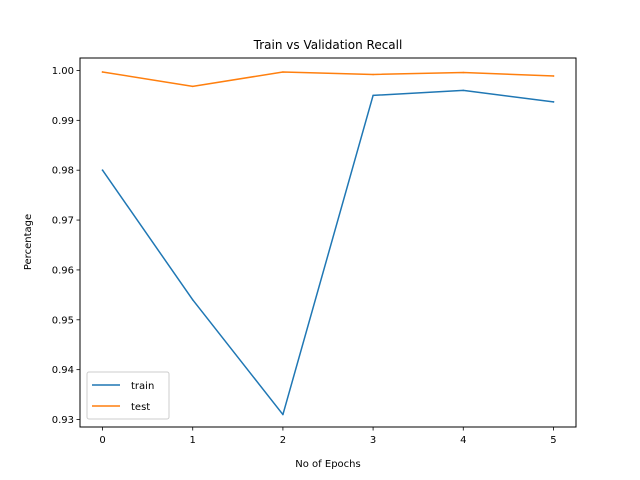 This screenshot has height=480, width=640. Describe the element at coordinates (142, 386) in the screenshot. I see `legend-label-train: train` at that location.